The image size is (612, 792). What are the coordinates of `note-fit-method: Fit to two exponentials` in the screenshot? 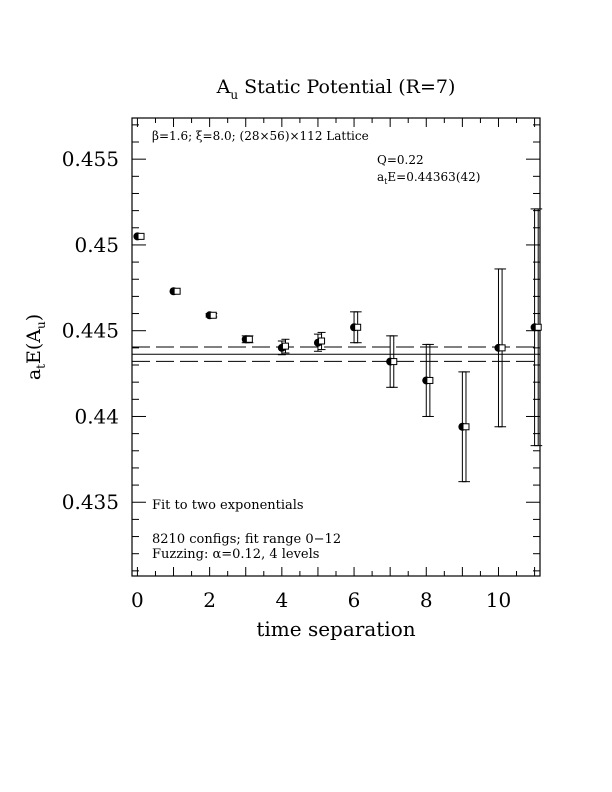 It's located at (228, 505).